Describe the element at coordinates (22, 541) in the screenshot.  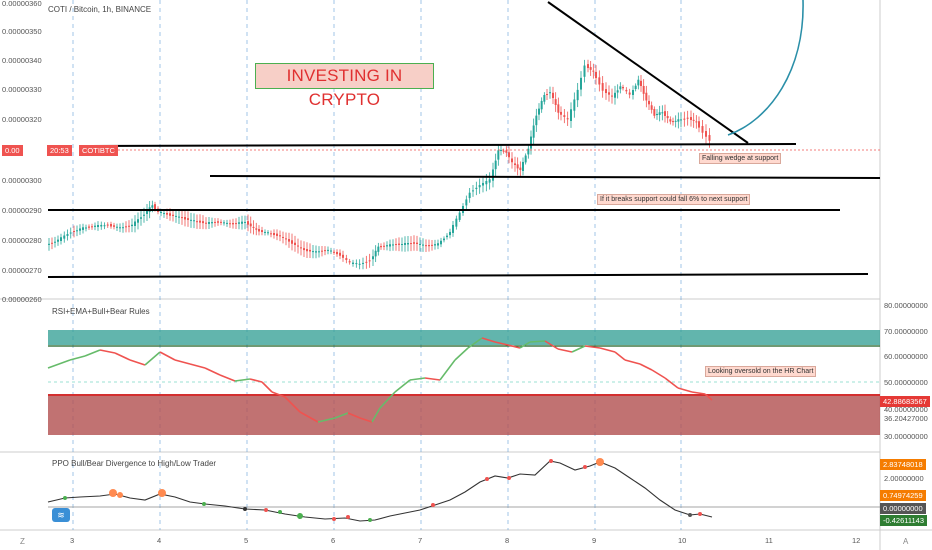
I see `zoom-icon: Z` at that location.